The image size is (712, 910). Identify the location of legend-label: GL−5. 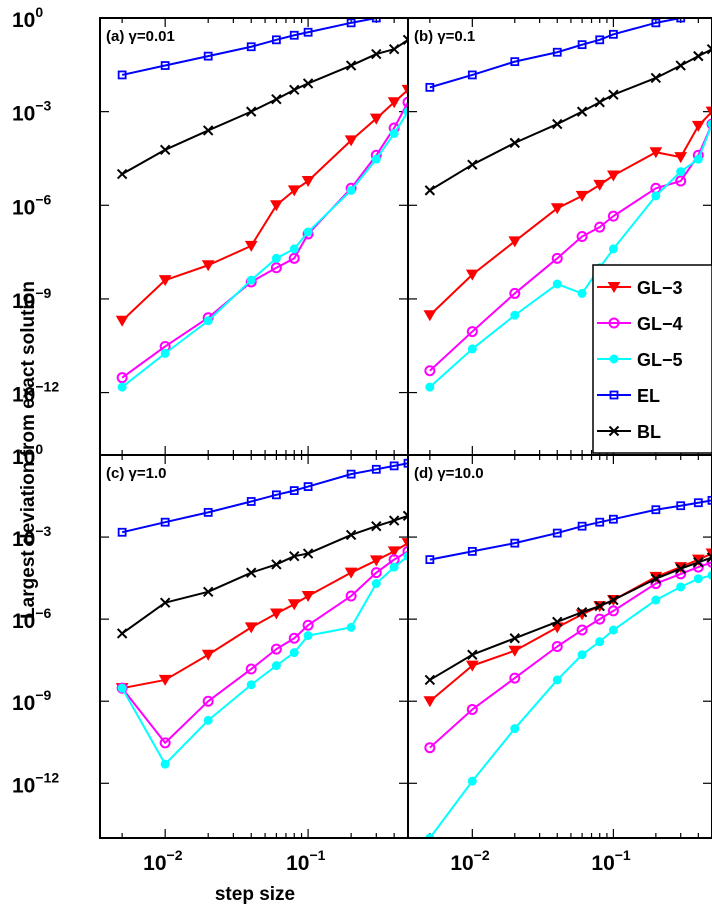
(660, 360).